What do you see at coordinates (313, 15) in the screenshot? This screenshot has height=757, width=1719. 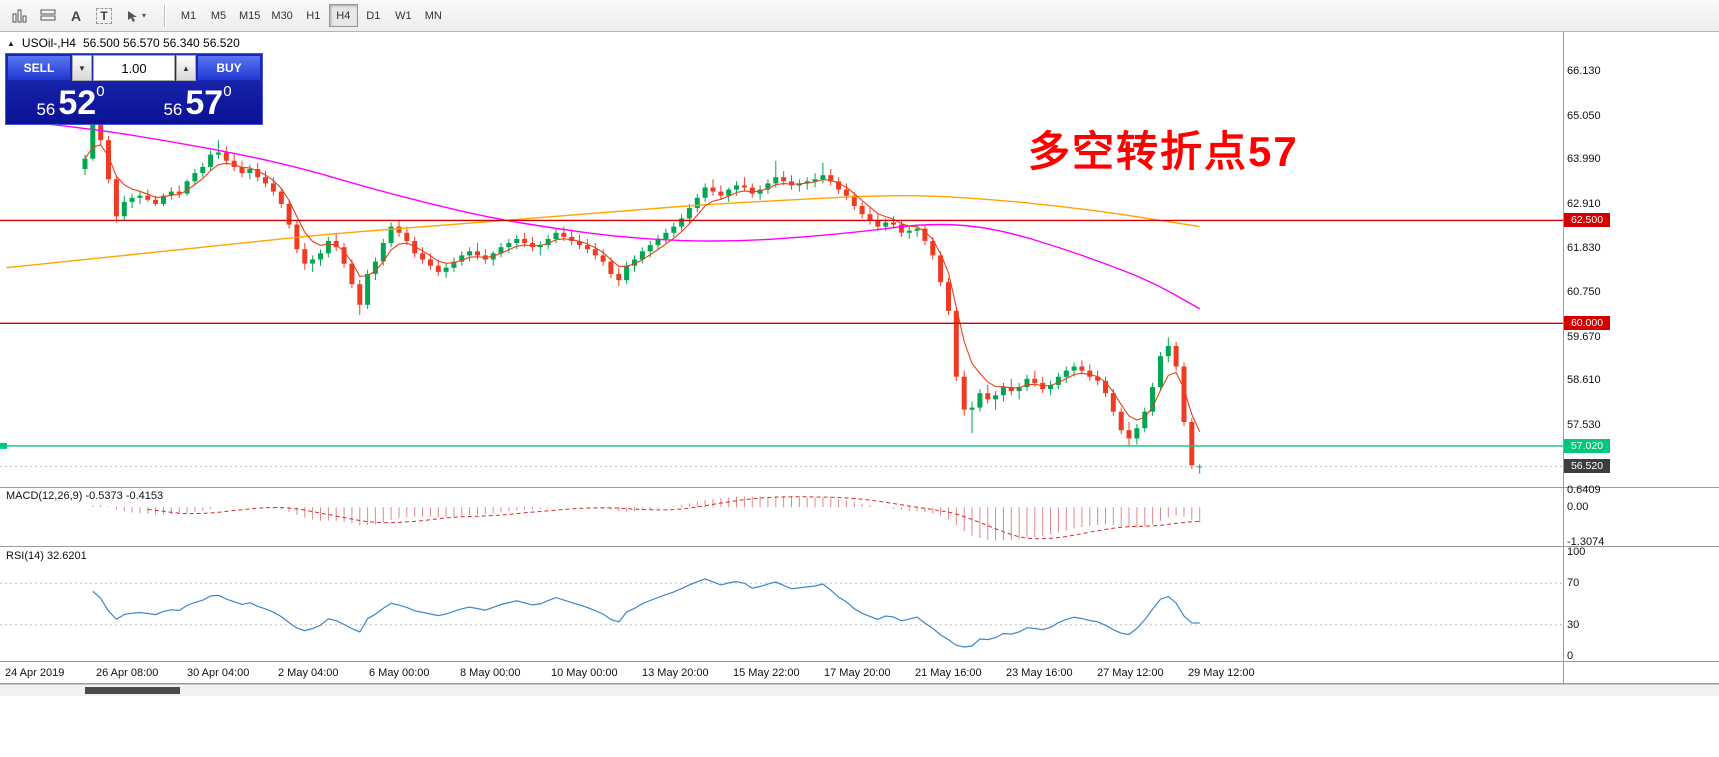 I see `timeframe-button-h1: H1` at bounding box center [313, 15].